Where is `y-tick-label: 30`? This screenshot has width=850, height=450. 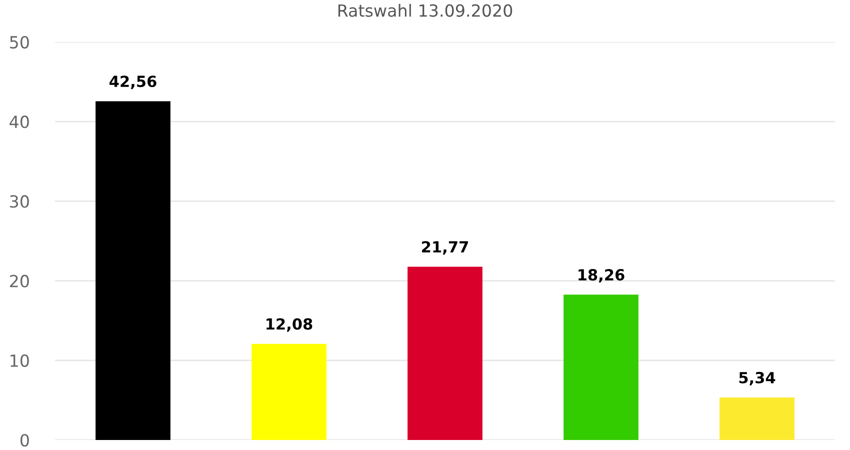 y-tick-label: 30 is located at coordinates (19, 201).